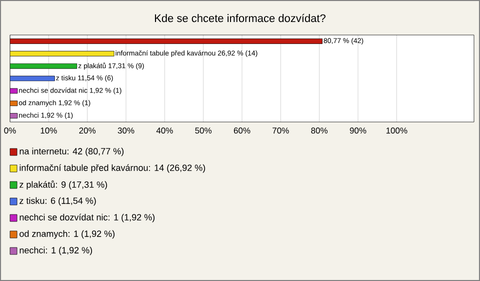 Image resolution: width=480 pixels, height=281 pixels. I want to click on x-tick-label: 10%, so click(48, 131).